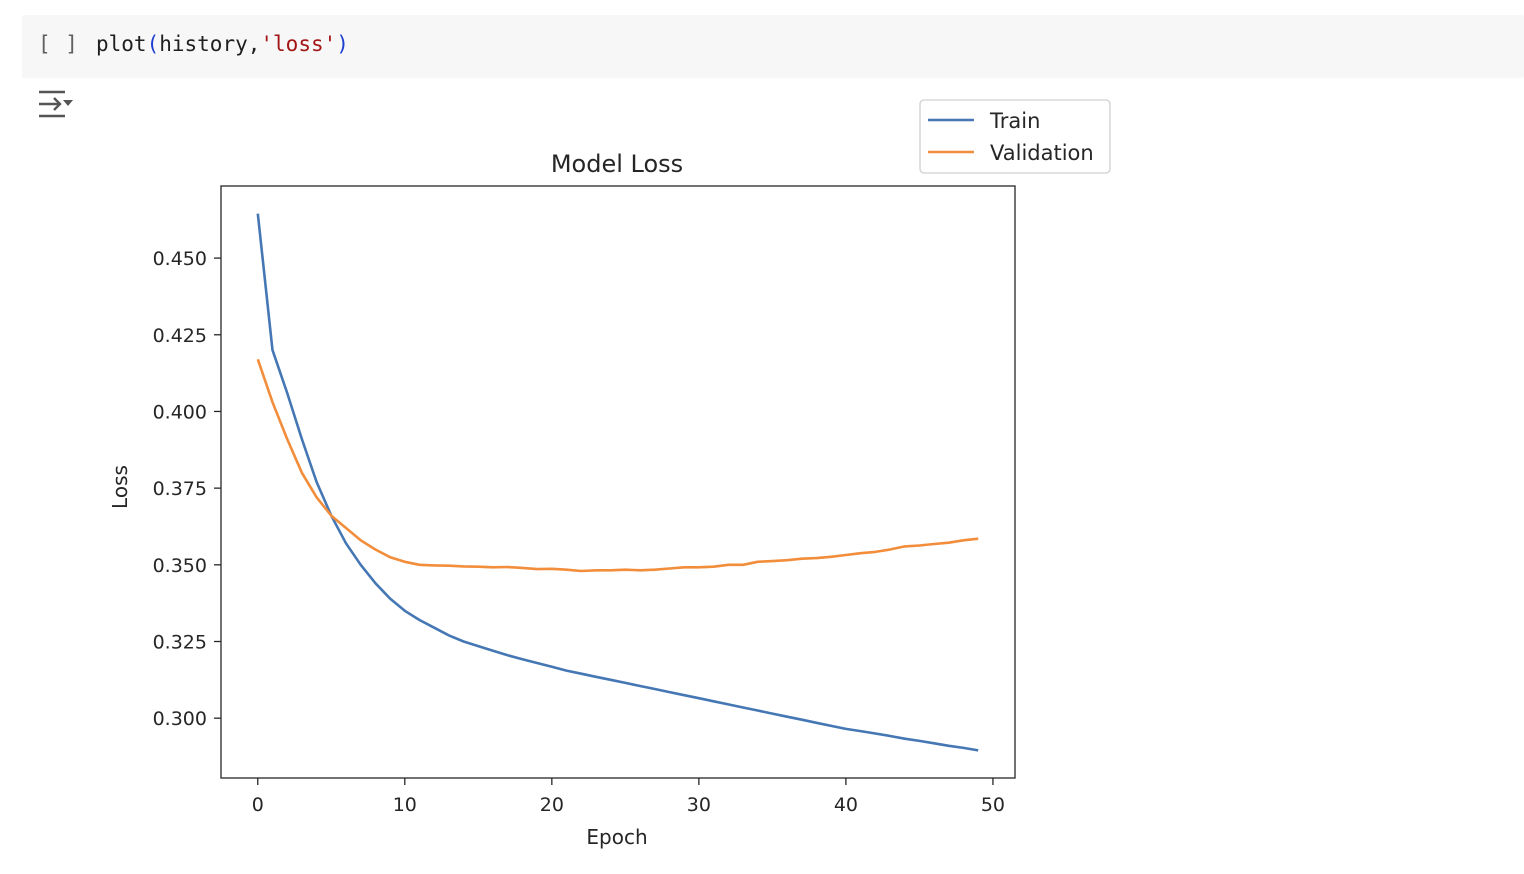  What do you see at coordinates (298, 44) in the screenshot?
I see `code-arg-loss: 'loss'` at bounding box center [298, 44].